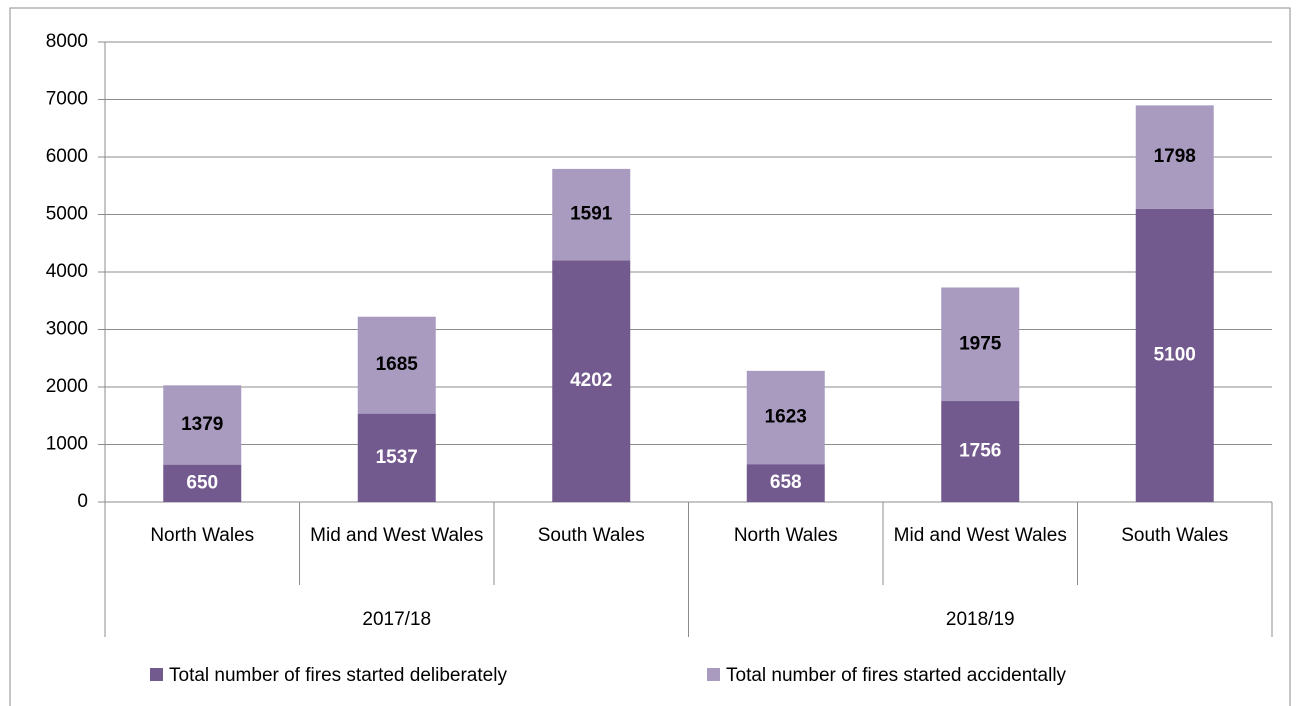  I want to click on data-label: 650, so click(202, 482).